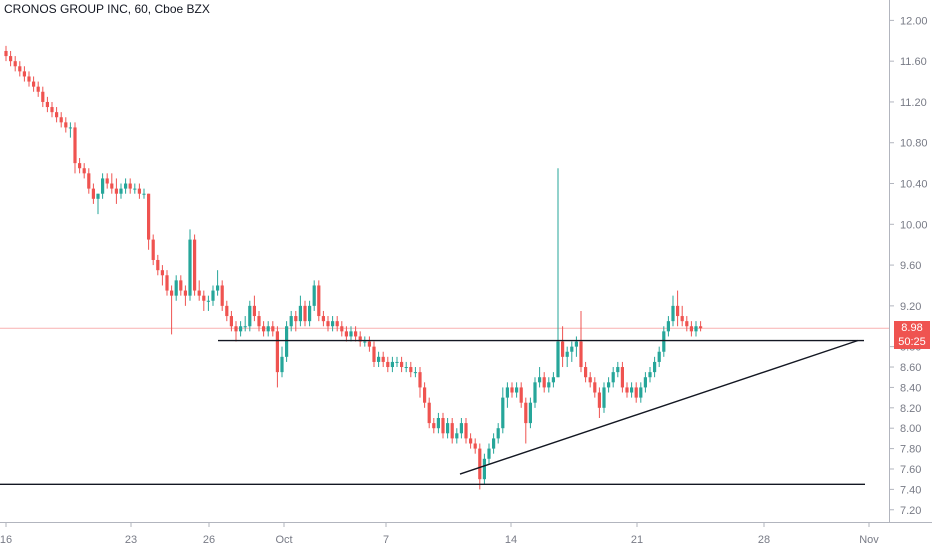 This screenshot has height=555, width=932. What do you see at coordinates (283, 540) in the screenshot?
I see `time-tick-label: Oct` at bounding box center [283, 540].